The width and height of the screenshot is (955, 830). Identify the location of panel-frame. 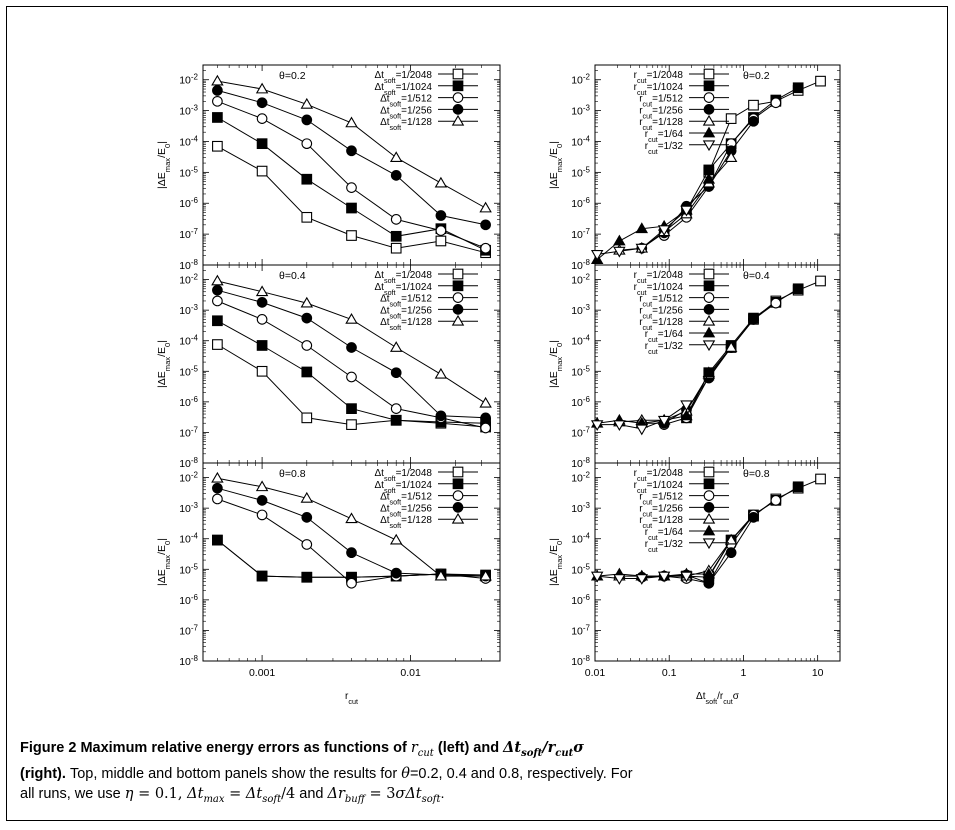
(717, 562).